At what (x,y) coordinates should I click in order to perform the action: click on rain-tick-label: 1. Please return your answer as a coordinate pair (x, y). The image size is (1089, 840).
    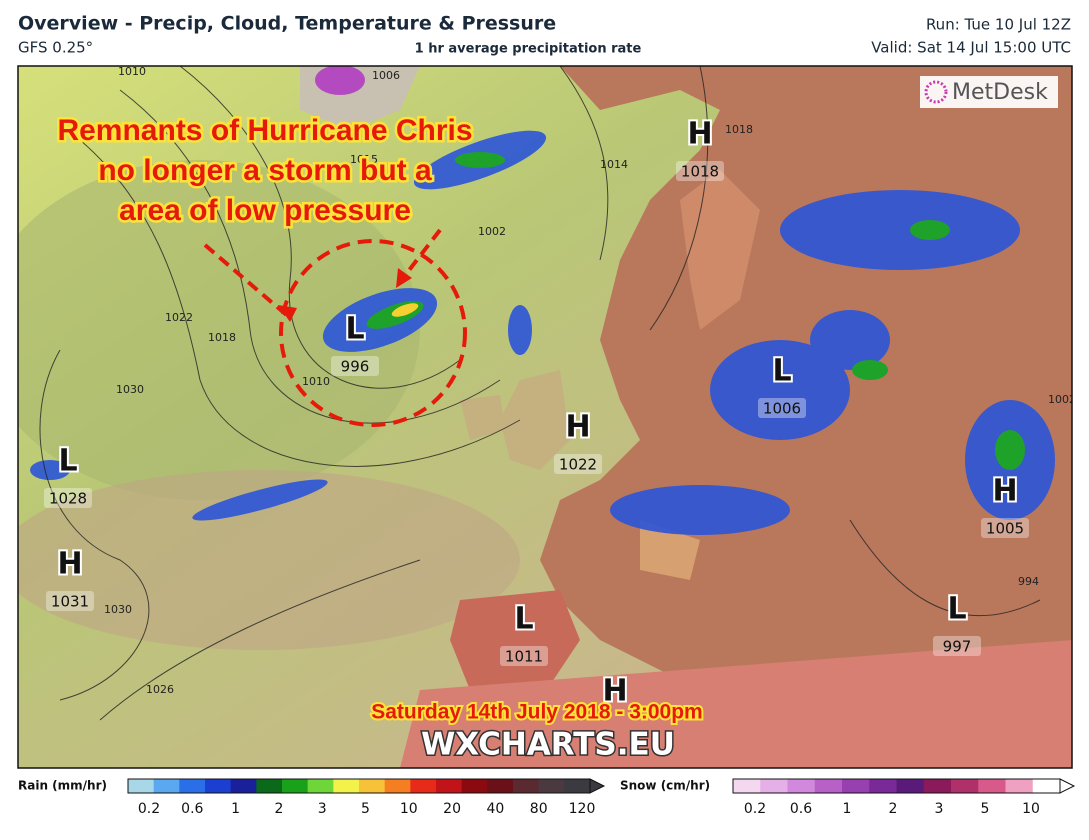
    Looking at the image, I should click on (235, 809).